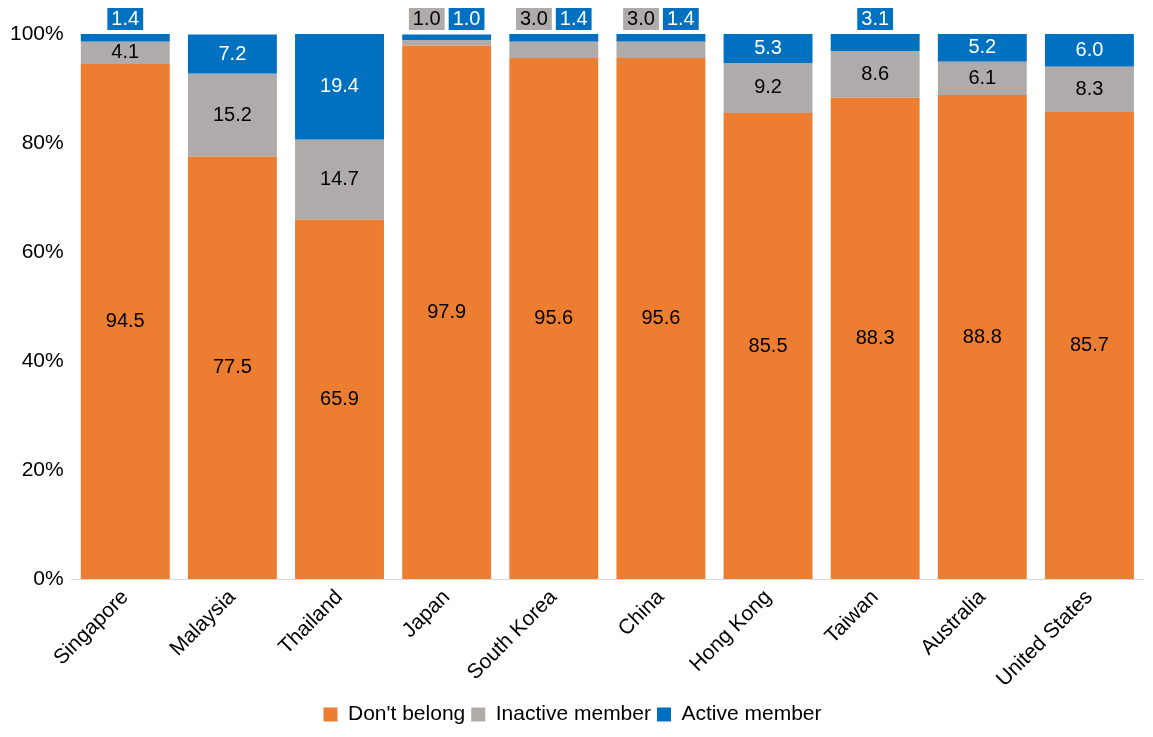 The width and height of the screenshot is (1153, 737). Describe the element at coordinates (875, 336) in the screenshot. I see `data-label: 88.3` at that location.